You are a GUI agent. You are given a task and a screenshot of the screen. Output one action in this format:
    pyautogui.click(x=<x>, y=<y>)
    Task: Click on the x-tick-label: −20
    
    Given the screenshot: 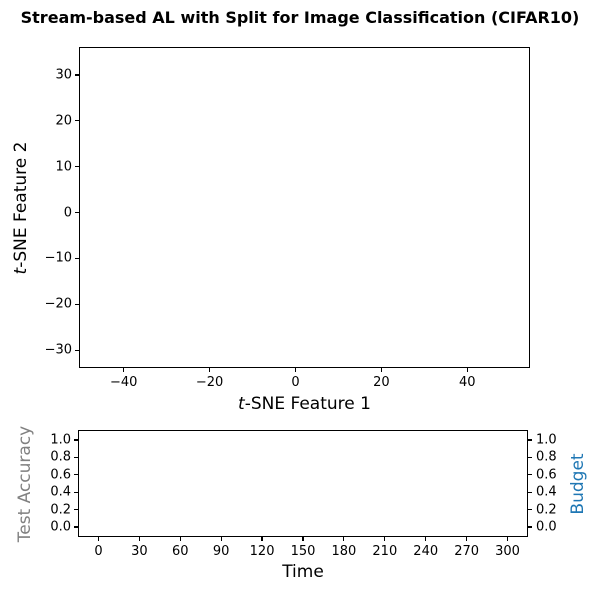 What is the action you would take?
    pyautogui.click(x=209, y=382)
    